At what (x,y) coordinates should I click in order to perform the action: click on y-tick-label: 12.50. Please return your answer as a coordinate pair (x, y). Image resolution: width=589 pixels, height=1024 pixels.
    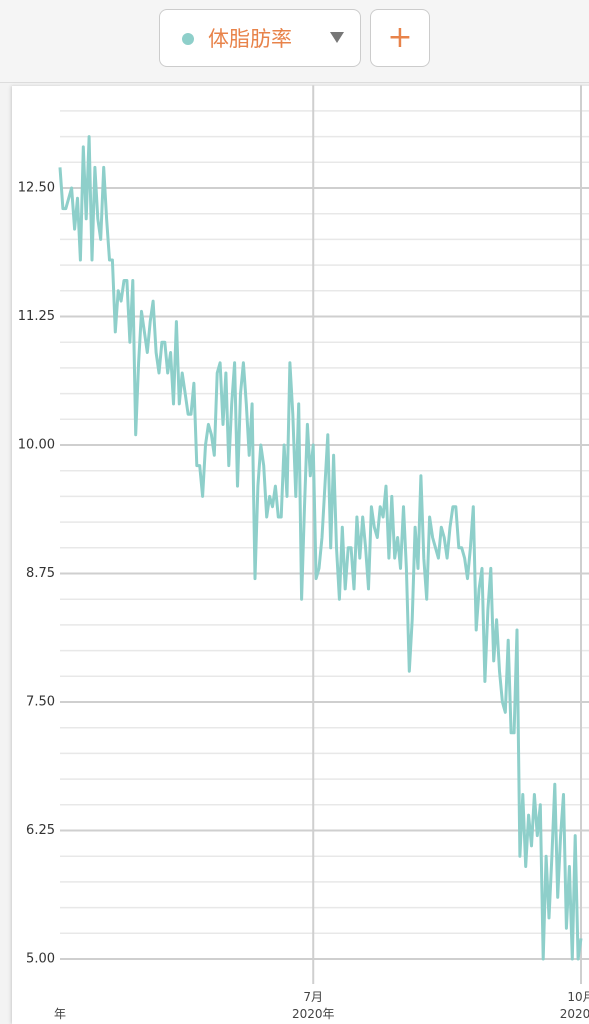
    Looking at the image, I should click on (36, 188).